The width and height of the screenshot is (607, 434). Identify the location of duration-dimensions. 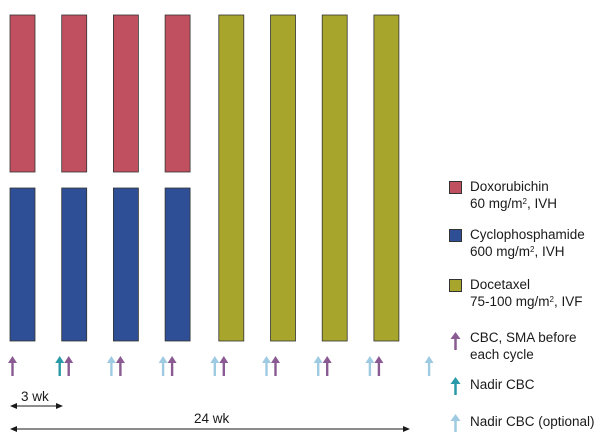
(210, 417).